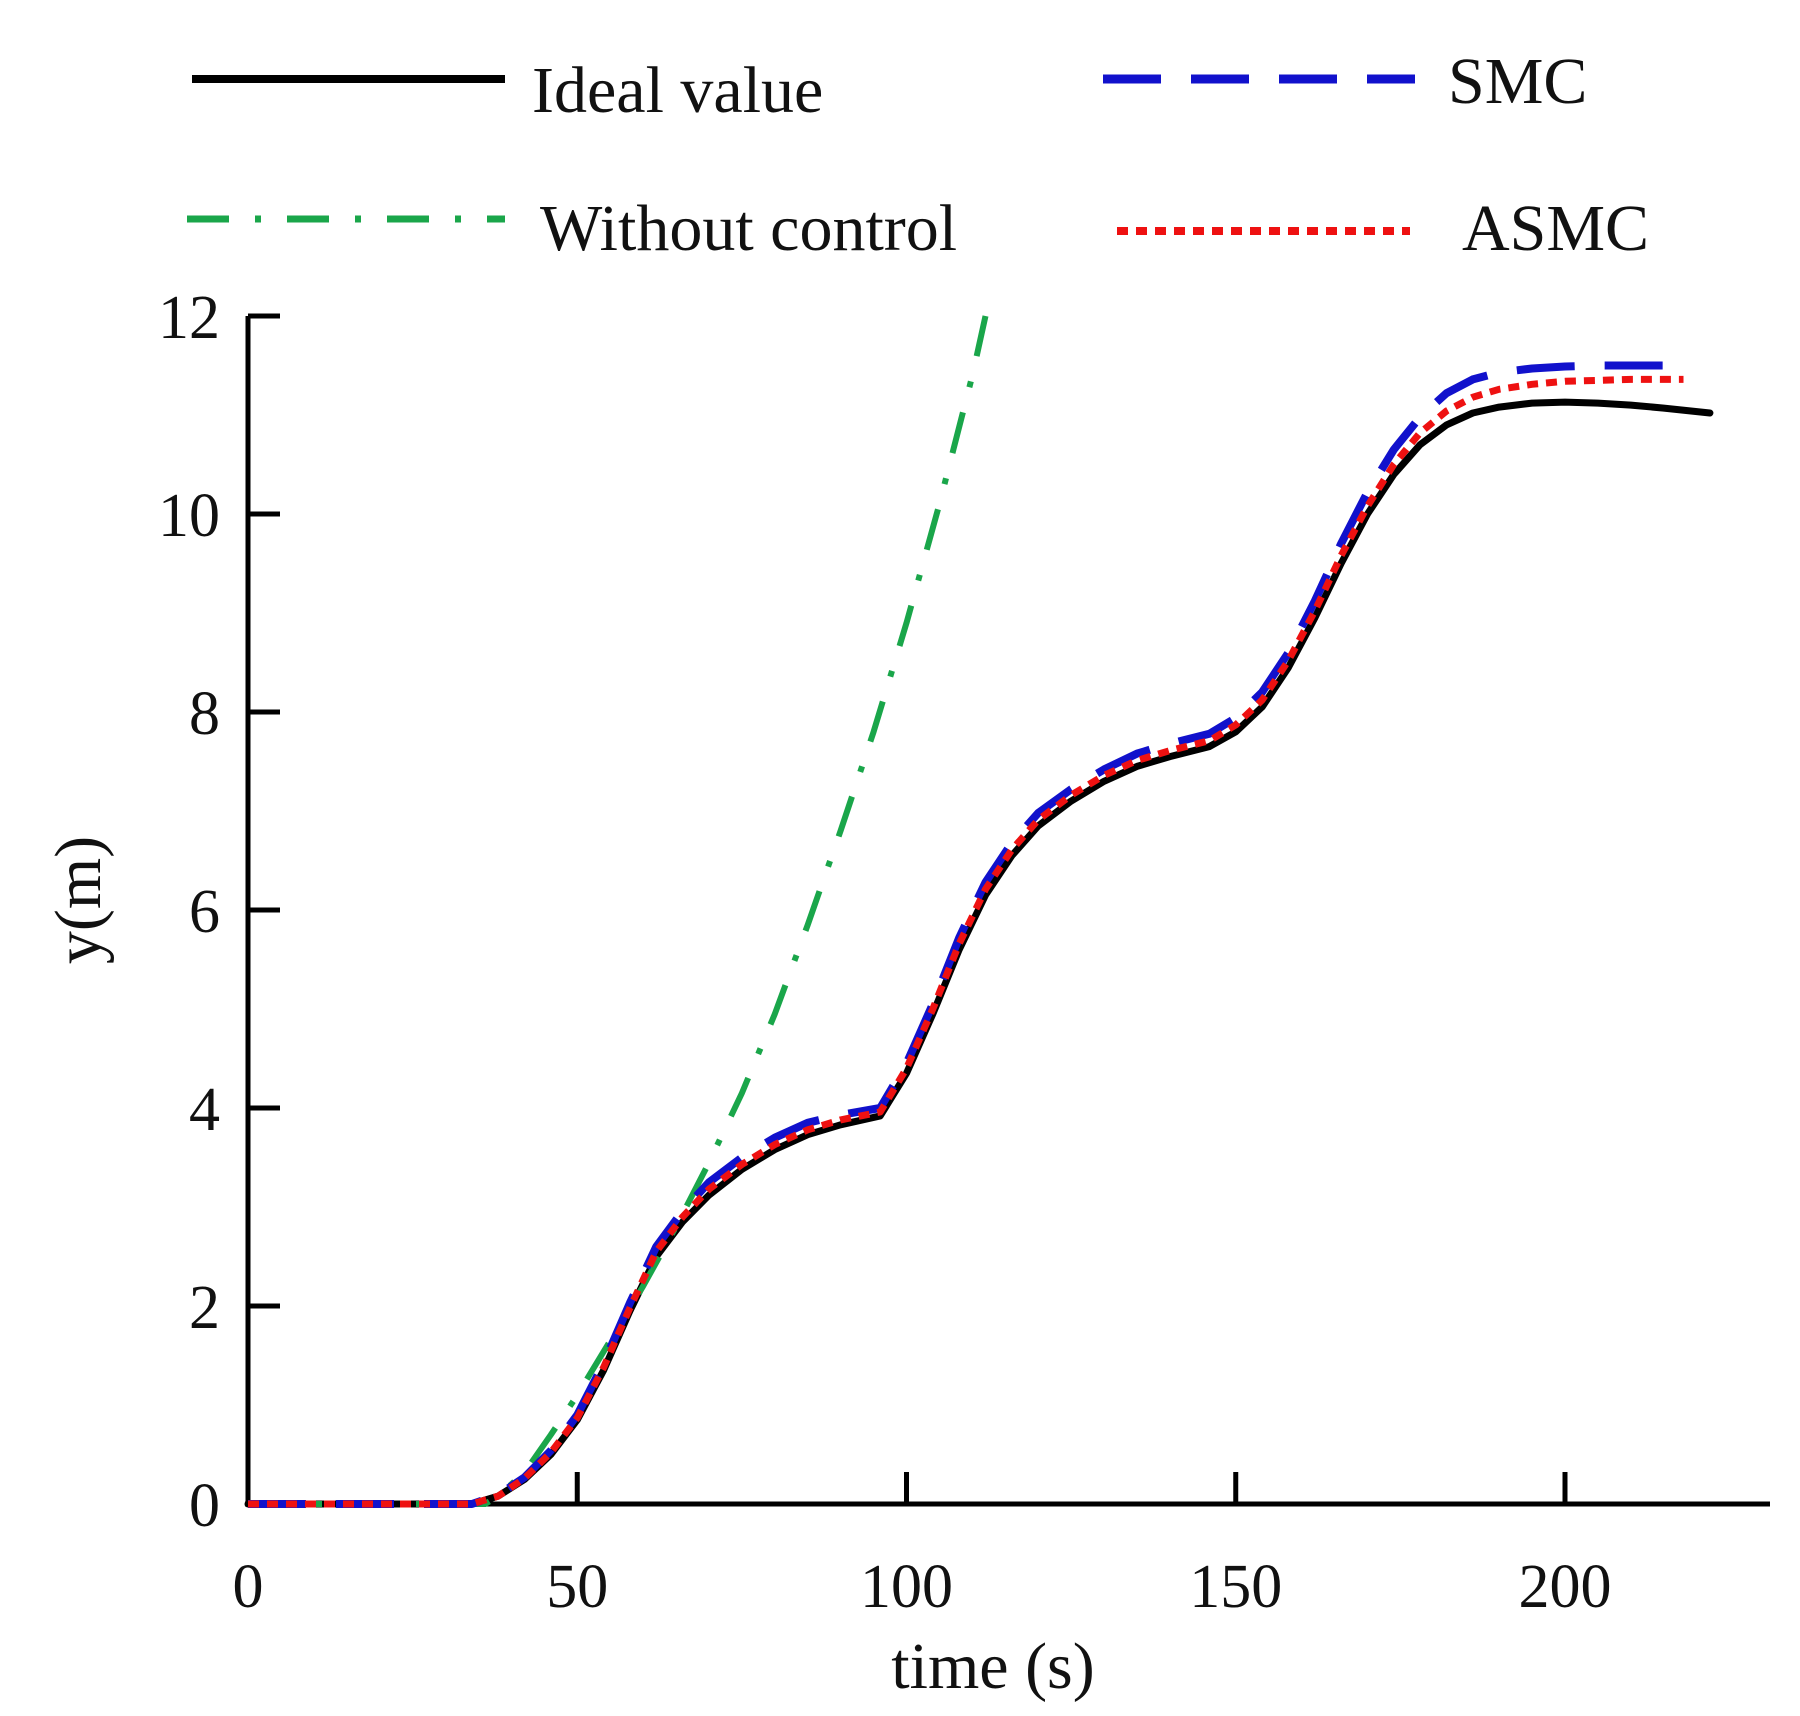 Image resolution: width=1800 pixels, height=1716 pixels. Describe the element at coordinates (918, 155) in the screenshot. I see `legend: Ideal value SMC Without control ASMC` at that location.